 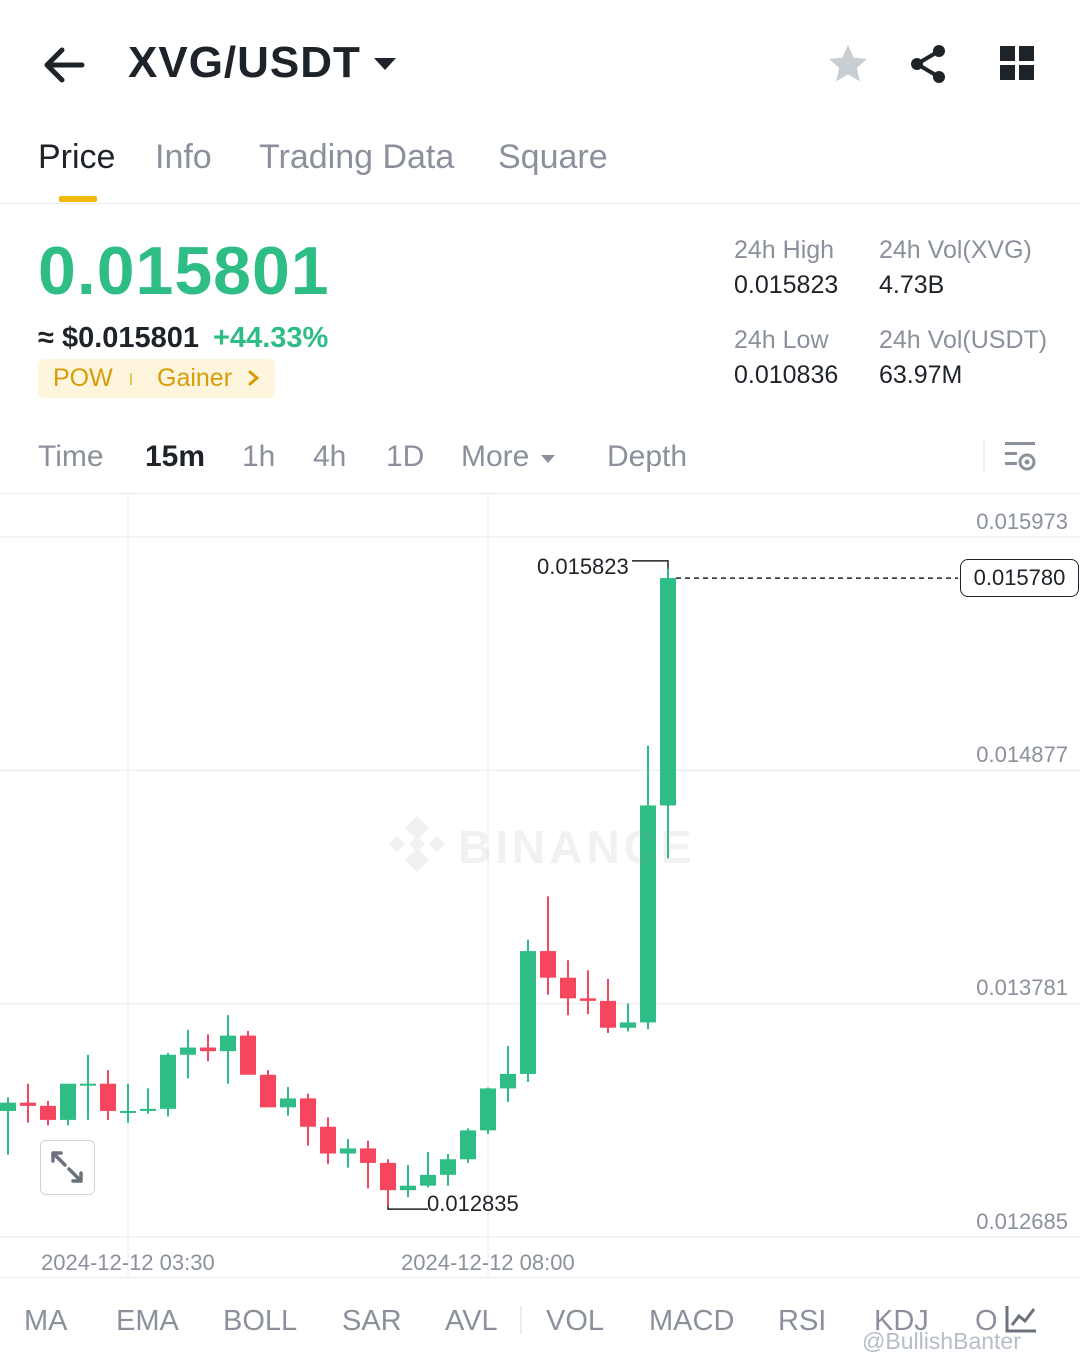 I want to click on high-annotation: 0.015823, so click(x=583, y=566).